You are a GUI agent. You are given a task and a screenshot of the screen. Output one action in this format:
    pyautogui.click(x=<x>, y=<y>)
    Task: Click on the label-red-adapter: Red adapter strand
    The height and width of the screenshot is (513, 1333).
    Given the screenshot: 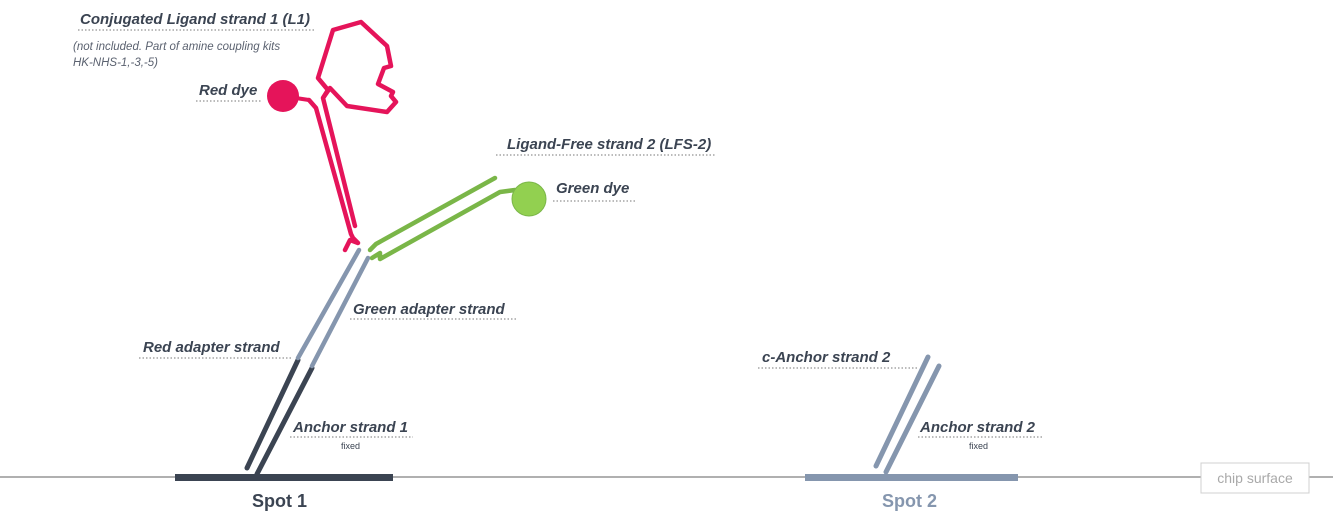 What is the action you would take?
    pyautogui.click(x=212, y=347)
    